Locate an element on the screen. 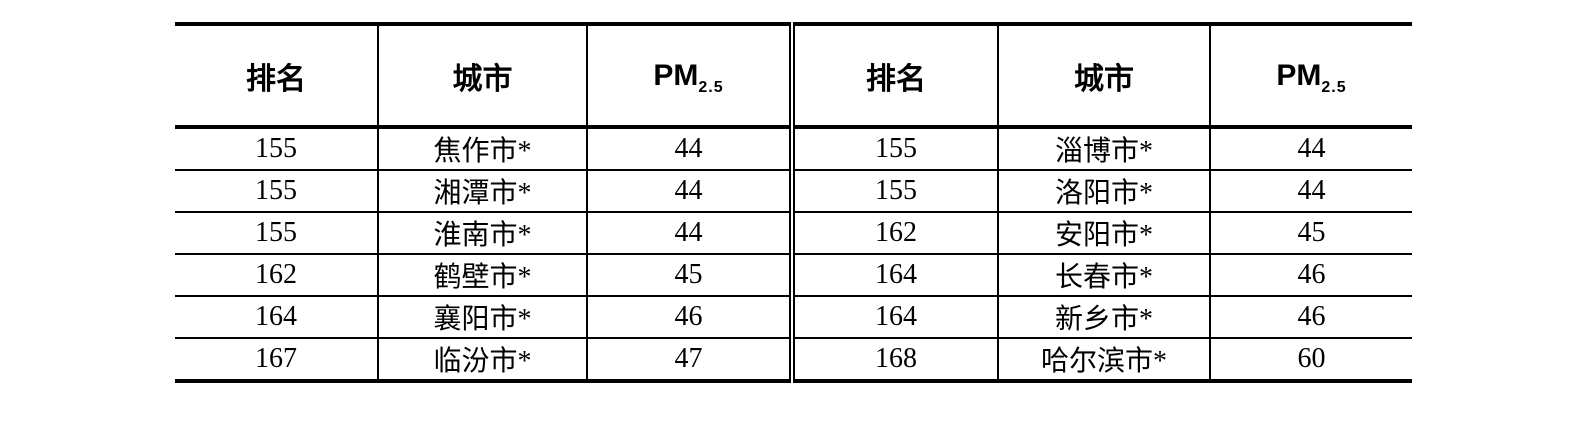 The height and width of the screenshot is (422, 1588). table-row: 155 焦作市* 44 155 淄博市* 44 is located at coordinates (793, 148).